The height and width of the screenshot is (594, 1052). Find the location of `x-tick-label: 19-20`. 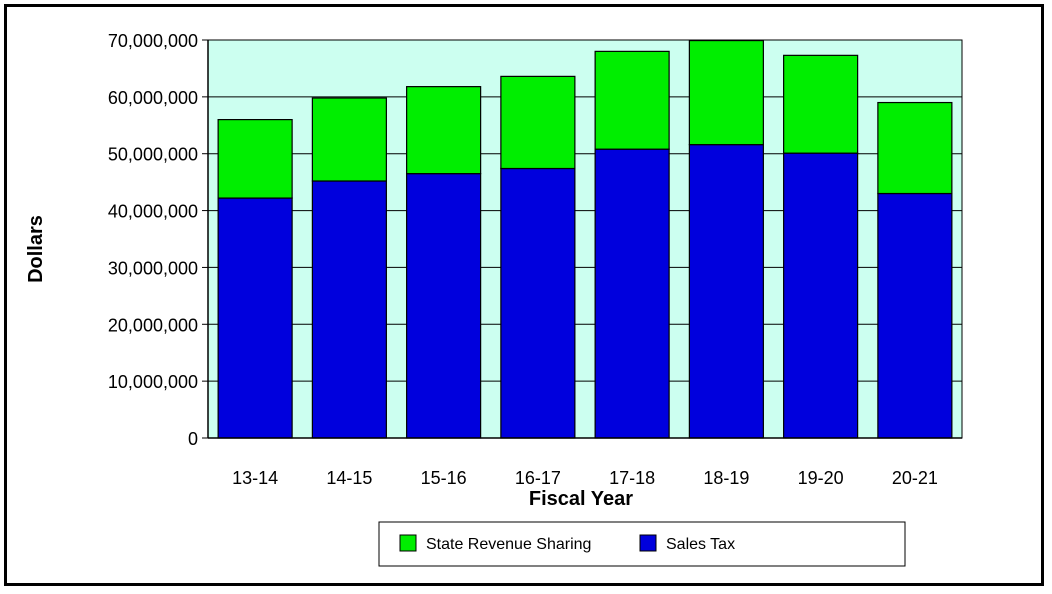

x-tick-label: 19-20 is located at coordinates (821, 478).